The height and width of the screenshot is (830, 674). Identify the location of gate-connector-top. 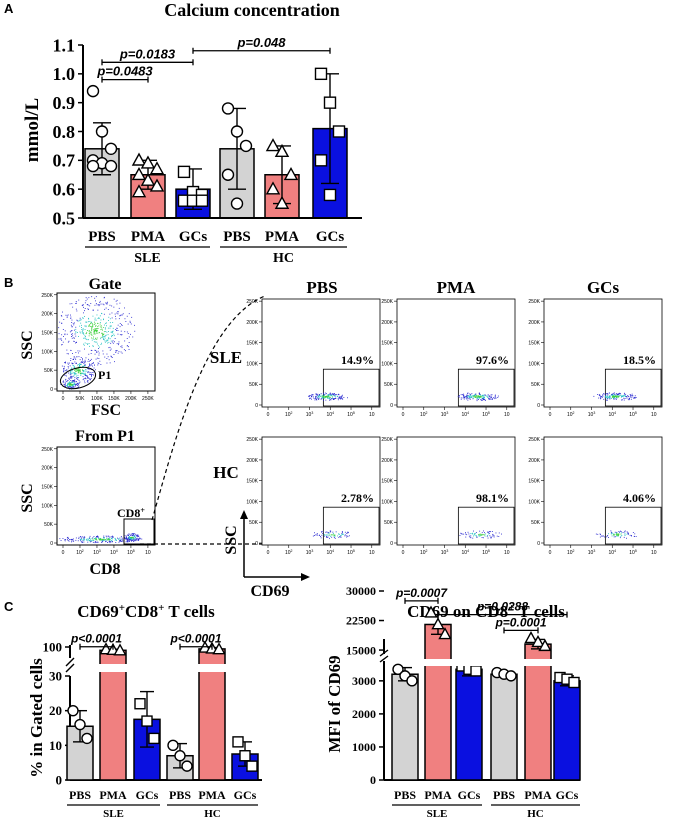
(208, 408).